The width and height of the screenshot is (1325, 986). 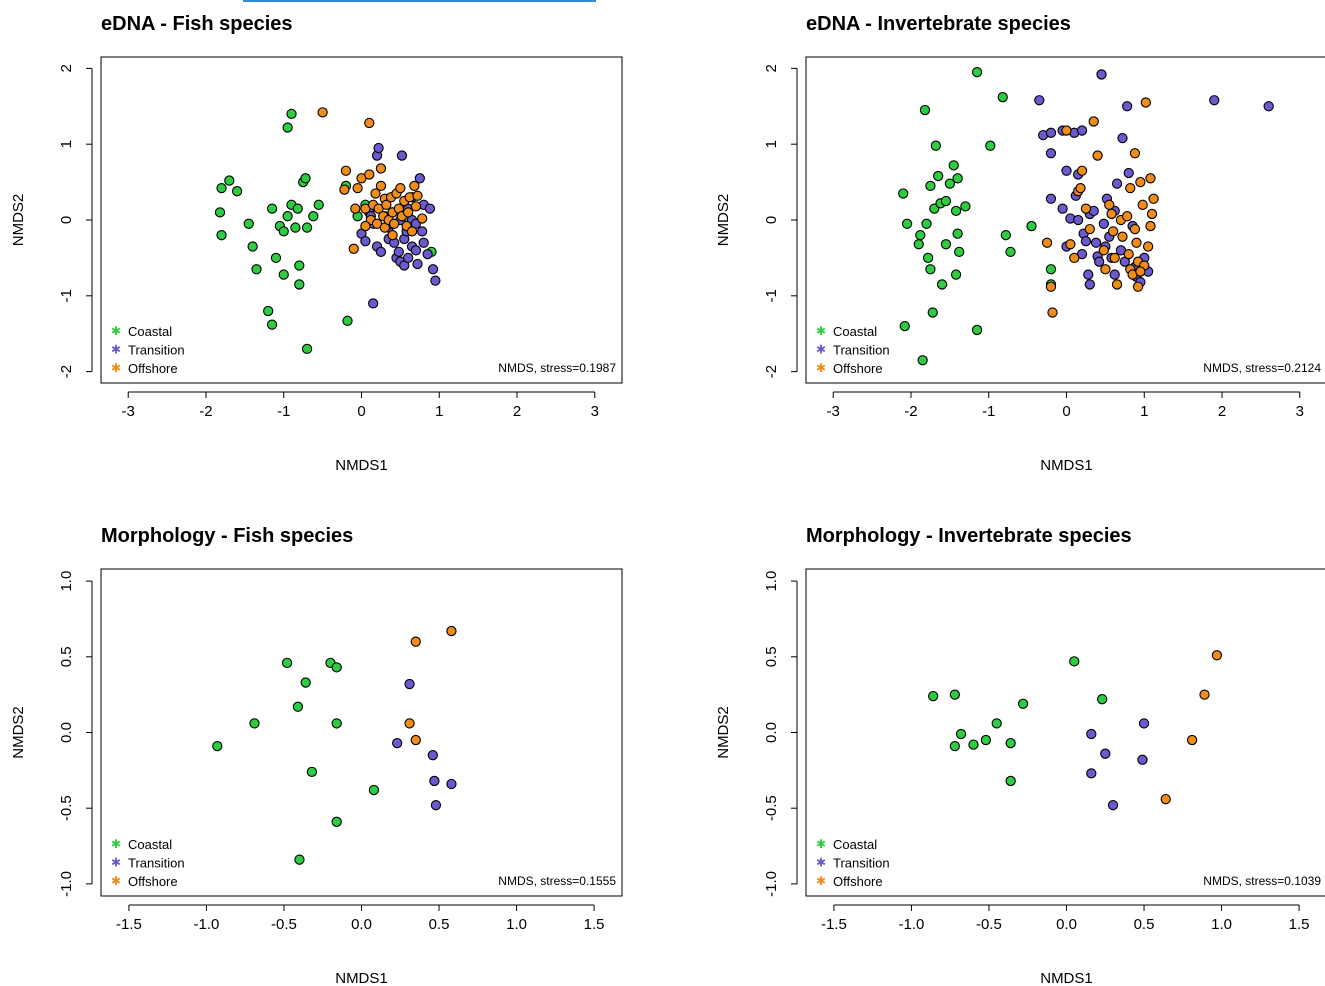 What do you see at coordinates (969, 536) in the screenshot?
I see `panel-title: Morphology - Invertebrate species` at bounding box center [969, 536].